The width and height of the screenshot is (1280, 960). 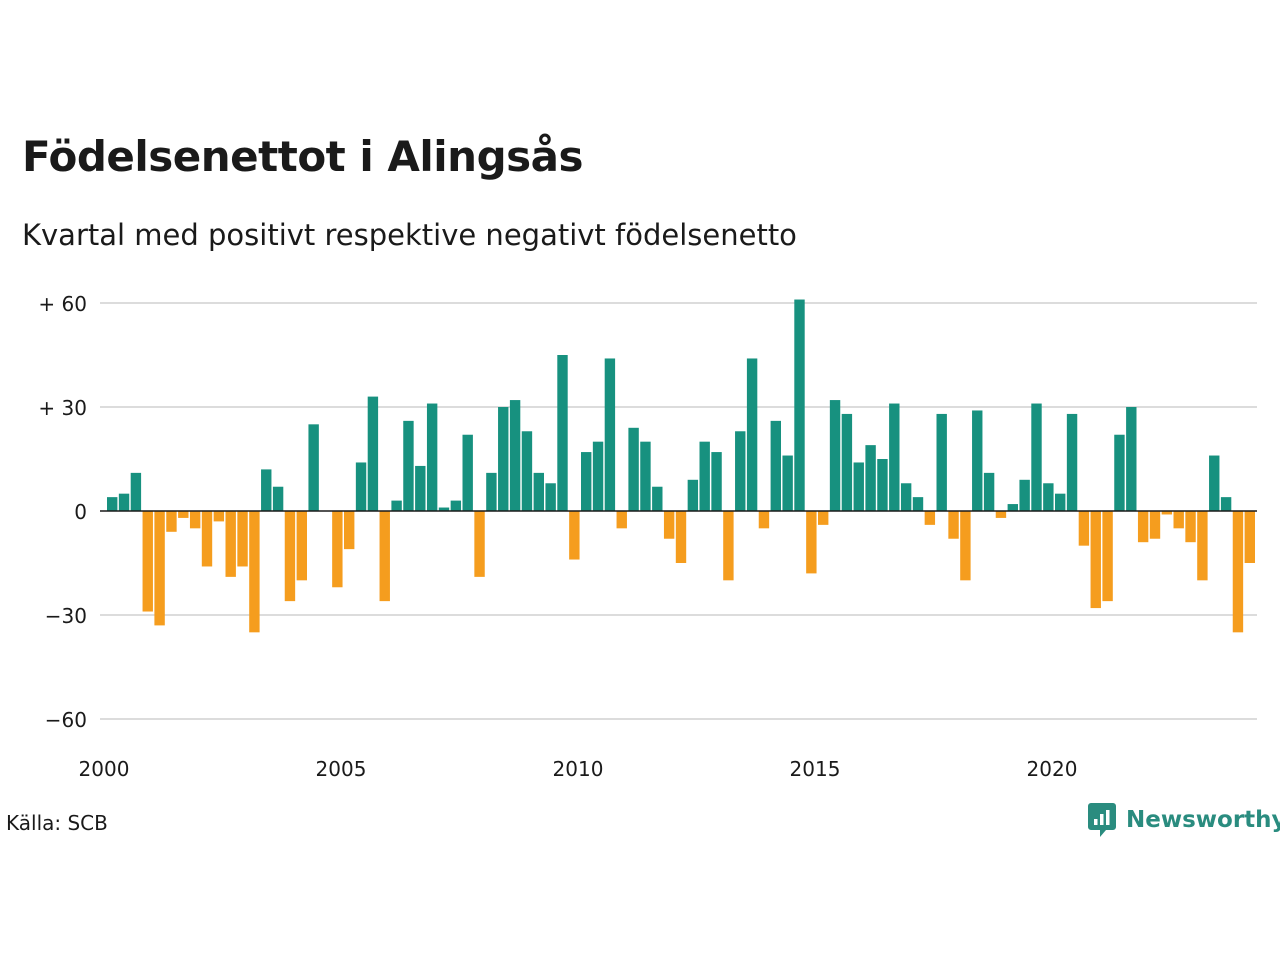 I want to click on x-tick-label: 2010, so click(x=578, y=769).